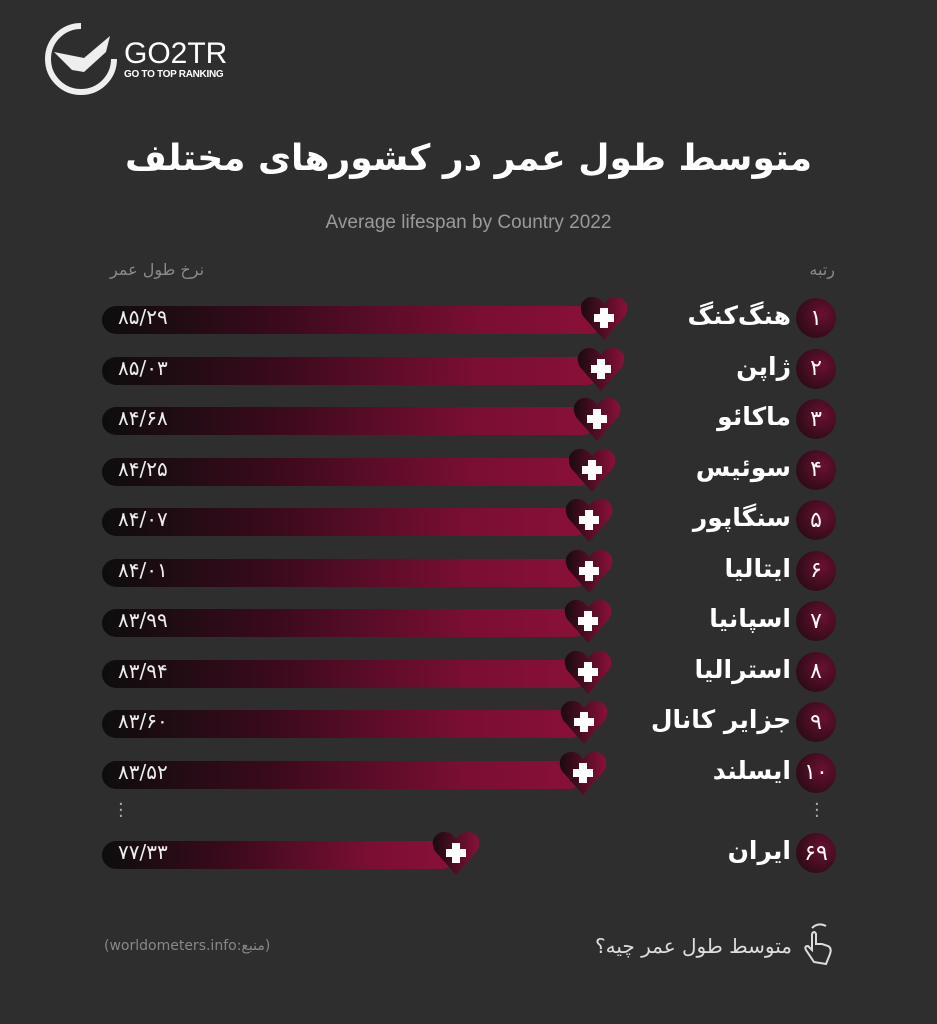  I want to click on page-subtitle: Average lifespan by Country 2022, so click(468, 222).